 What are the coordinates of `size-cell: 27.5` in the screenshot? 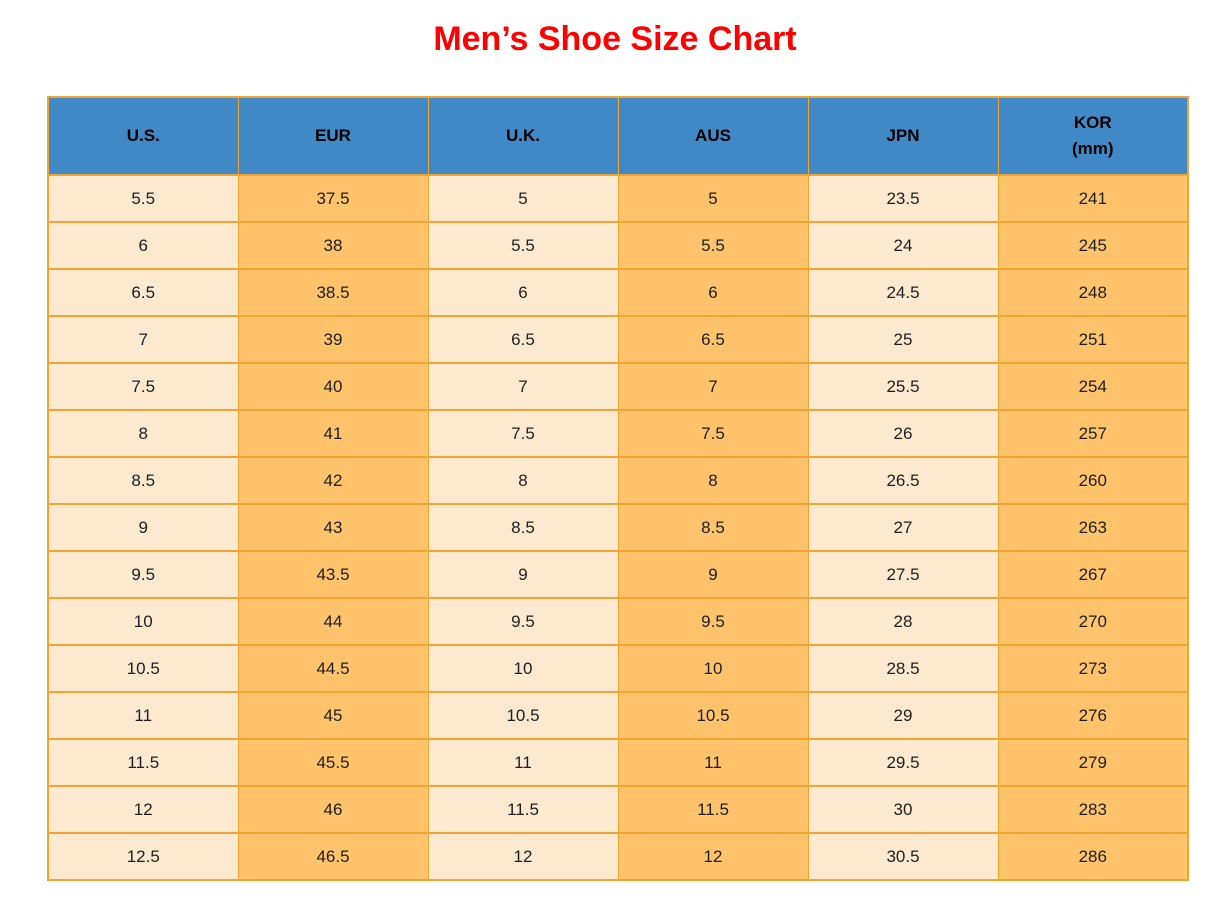 It's located at (903, 574).